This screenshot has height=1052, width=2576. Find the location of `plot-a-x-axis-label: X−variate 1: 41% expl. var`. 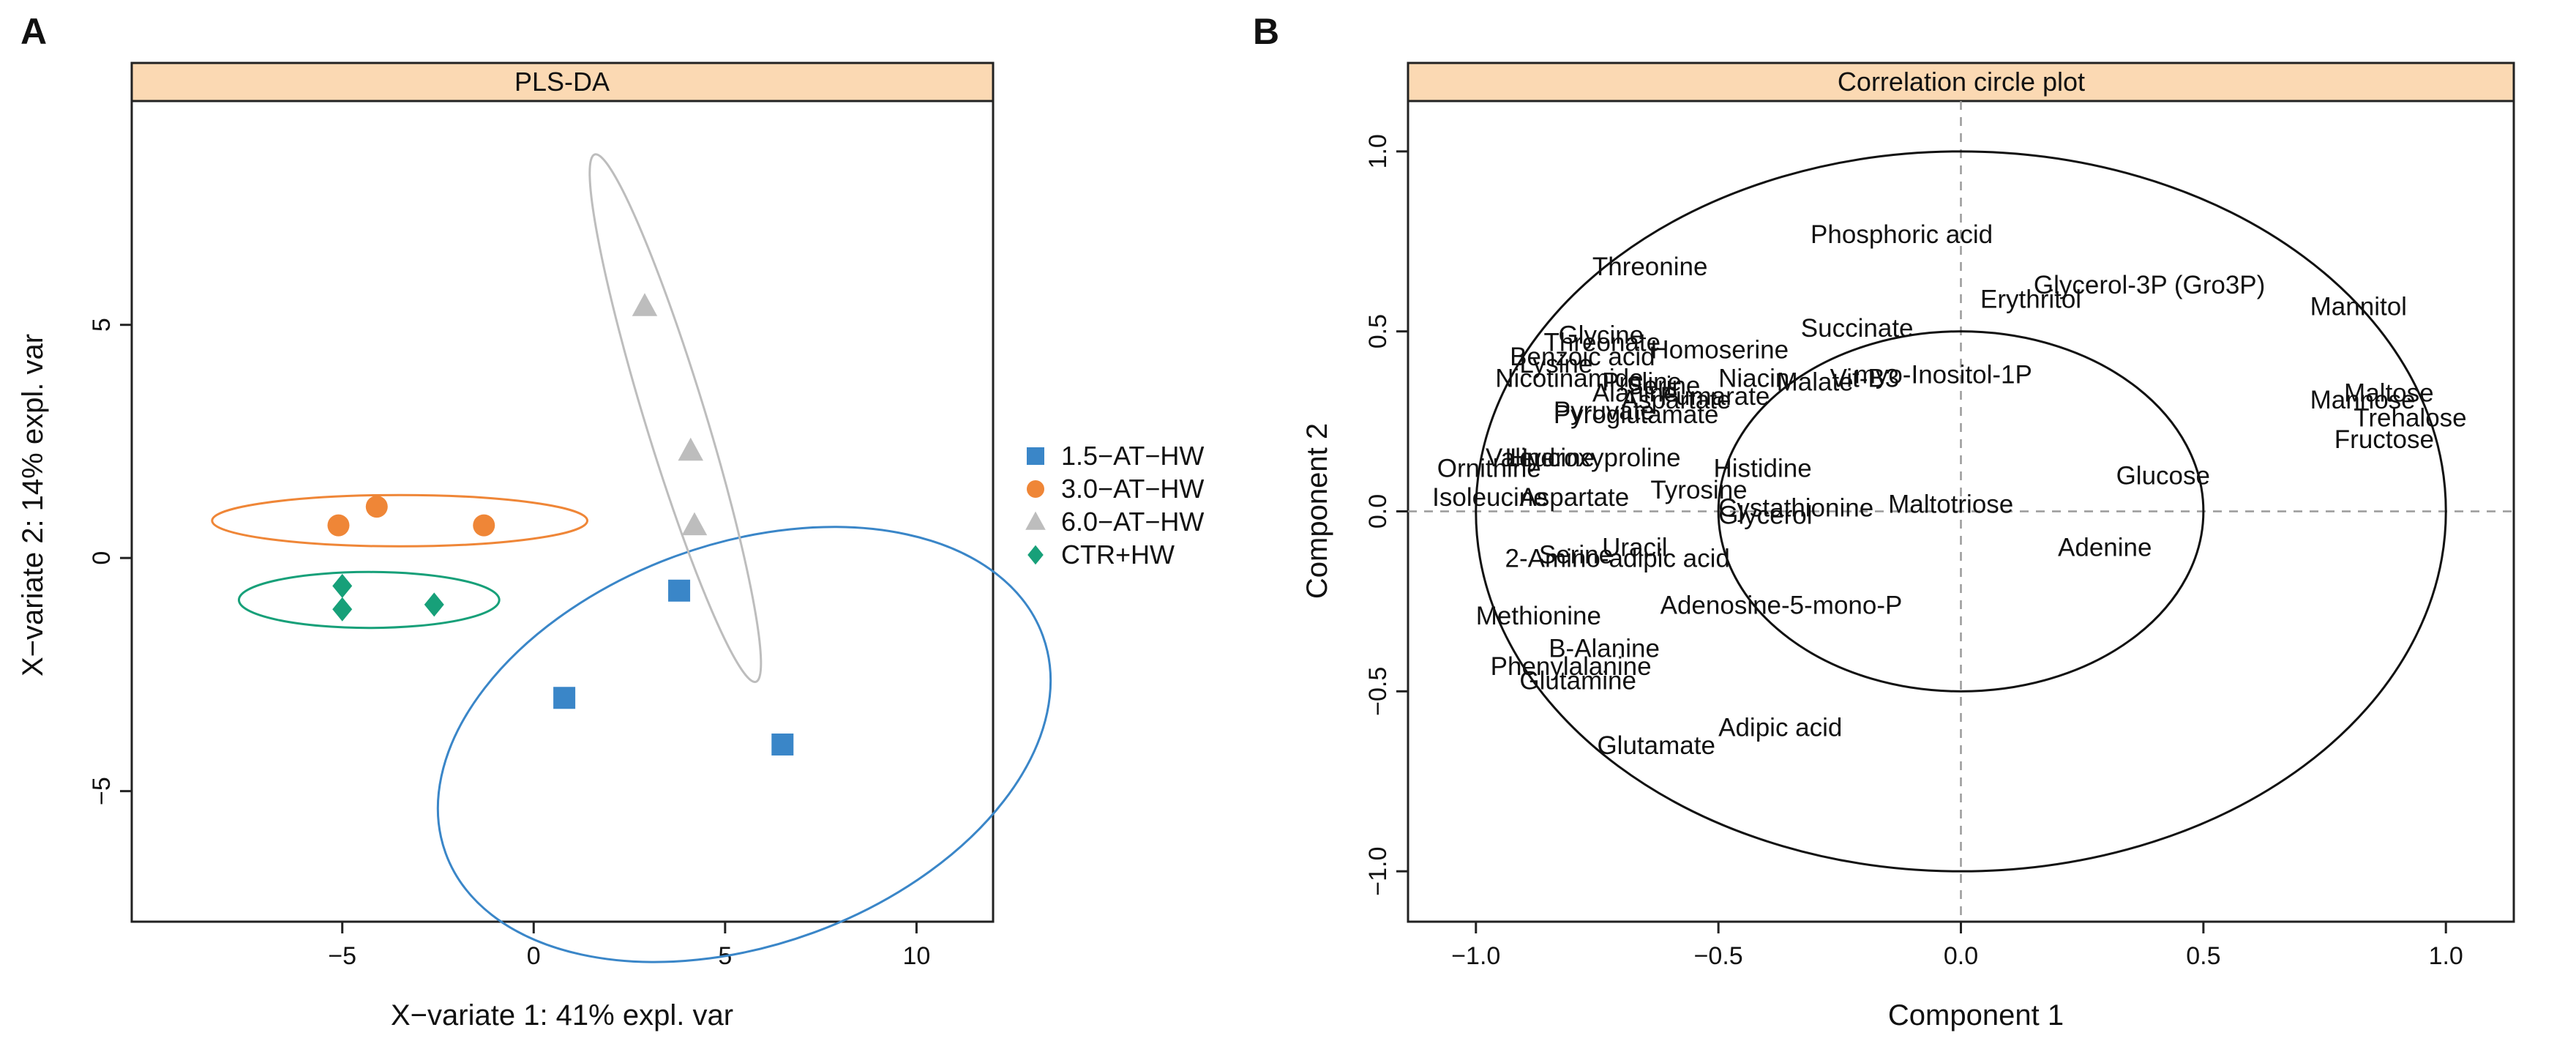

plot-a-x-axis-label: X−variate 1: 41% expl. var is located at coordinates (562, 1015).